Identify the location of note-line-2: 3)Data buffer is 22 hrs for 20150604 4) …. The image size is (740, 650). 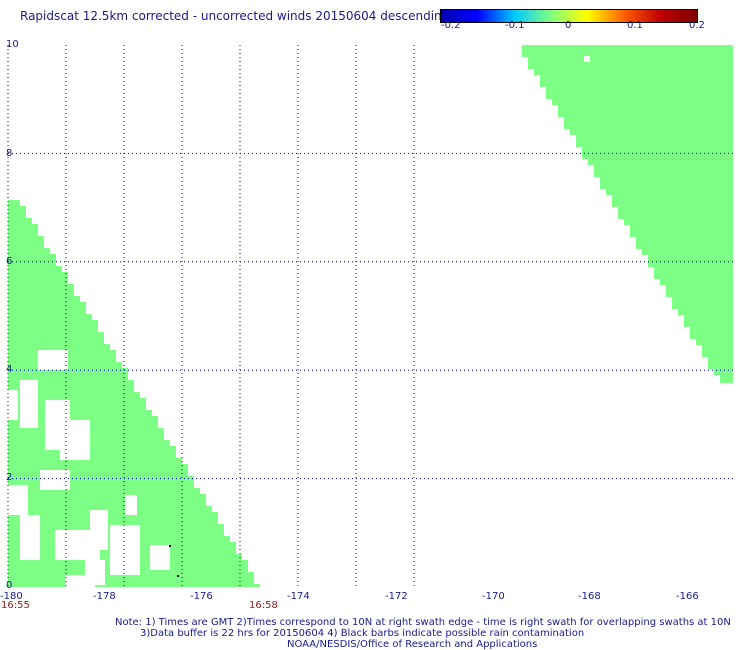
(362, 633).